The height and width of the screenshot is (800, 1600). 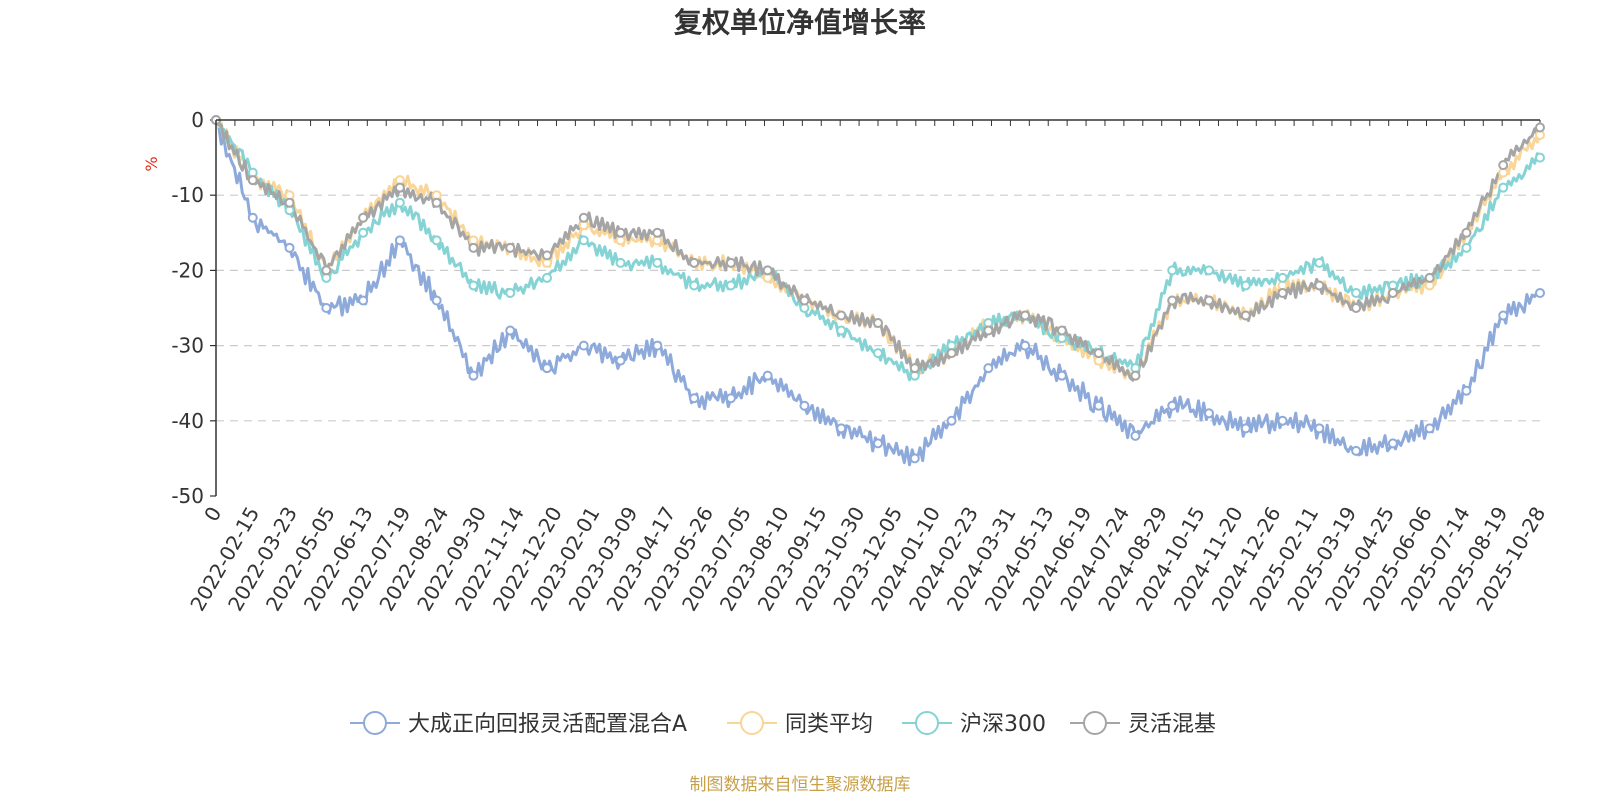 What do you see at coordinates (193, 308) in the screenshot?
I see `y-axis-ticks: 0 -10 -20 -30 -40 -50` at bounding box center [193, 308].